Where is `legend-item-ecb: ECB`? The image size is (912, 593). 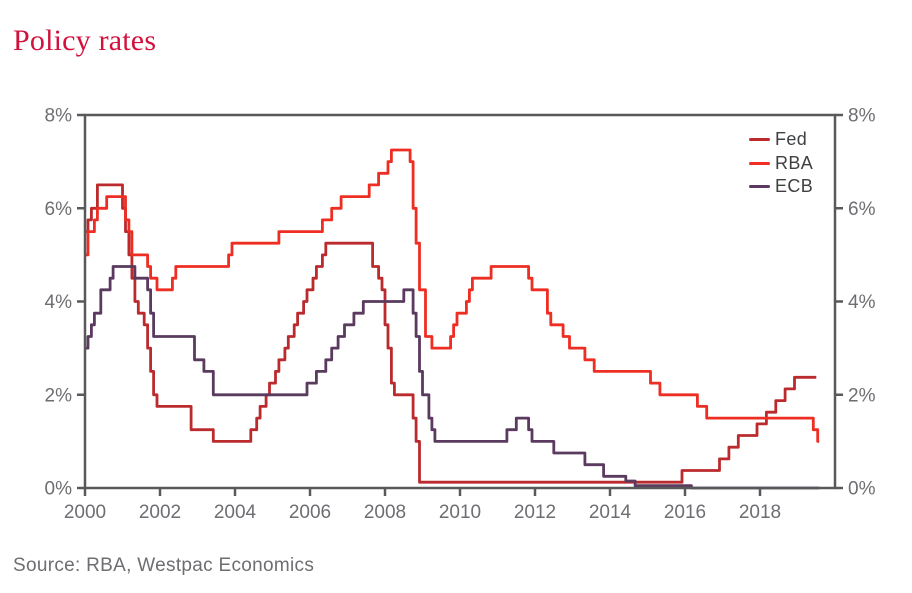 legend-item-ecb: ECB is located at coordinates (781, 187).